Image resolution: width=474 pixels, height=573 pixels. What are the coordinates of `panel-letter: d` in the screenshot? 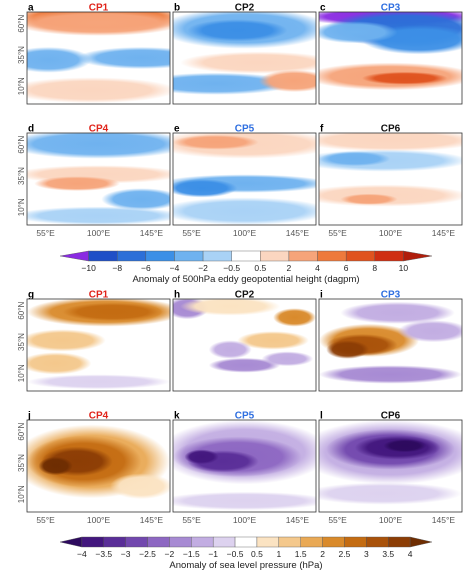 It's located at (31, 129).